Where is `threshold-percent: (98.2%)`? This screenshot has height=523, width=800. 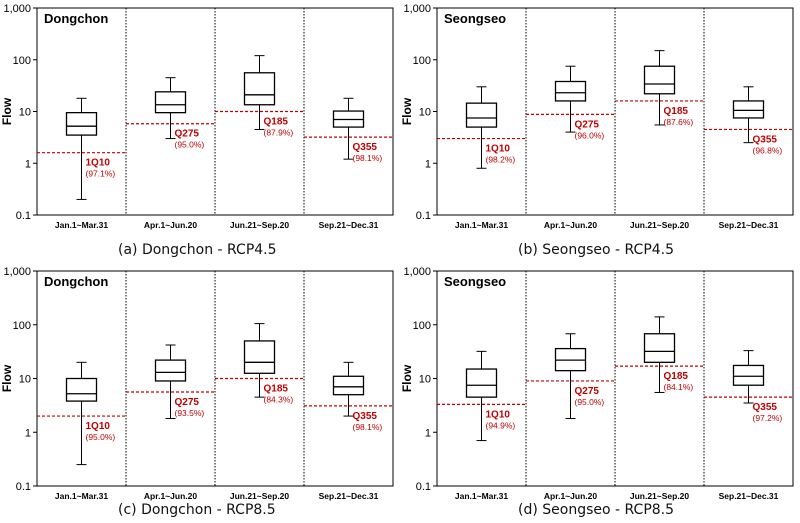 threshold-percent: (98.2%) is located at coordinates (501, 160).